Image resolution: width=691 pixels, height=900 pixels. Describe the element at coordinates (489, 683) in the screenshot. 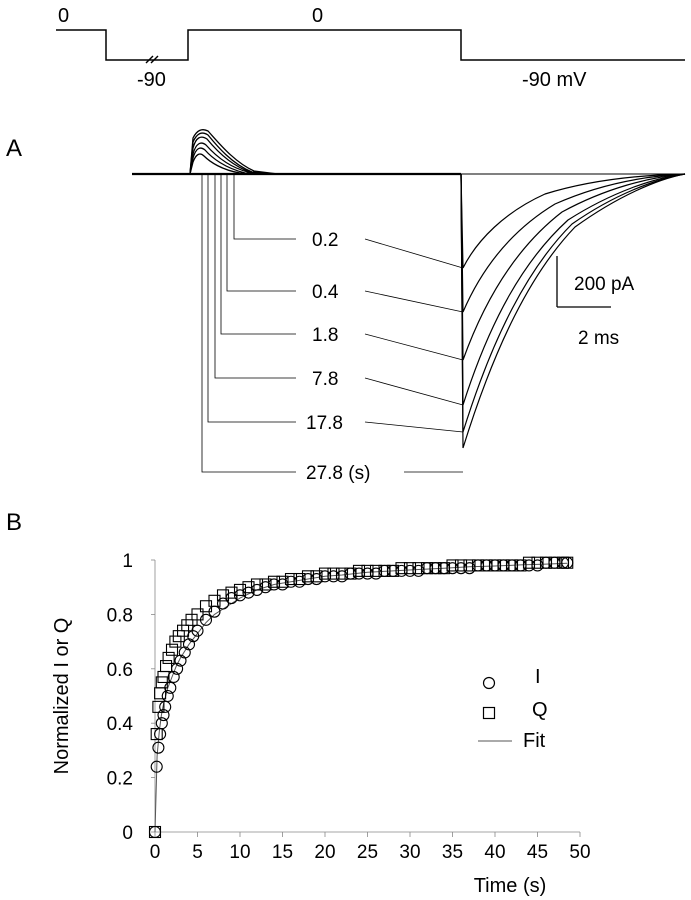

I see `legend-i-marker` at that location.